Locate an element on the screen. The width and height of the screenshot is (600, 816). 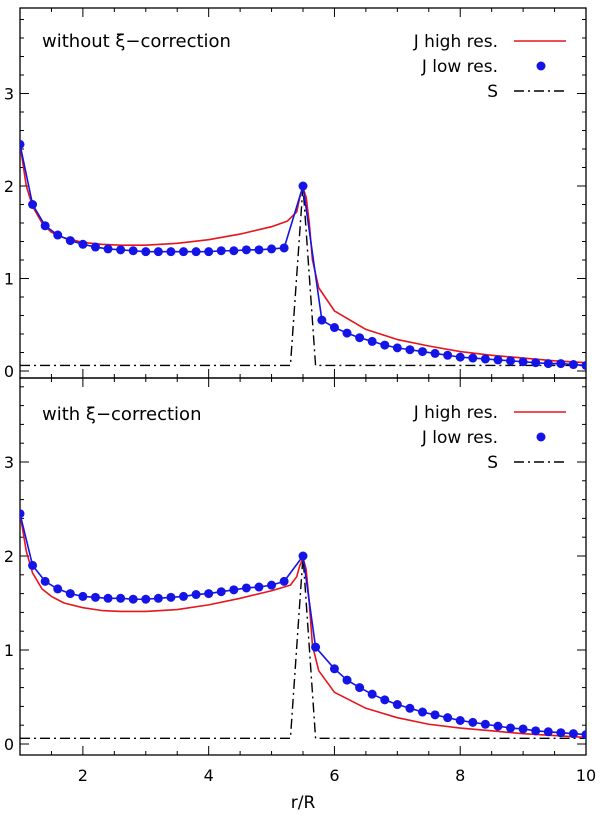
x-tick-label: 10 is located at coordinates (586, 775).